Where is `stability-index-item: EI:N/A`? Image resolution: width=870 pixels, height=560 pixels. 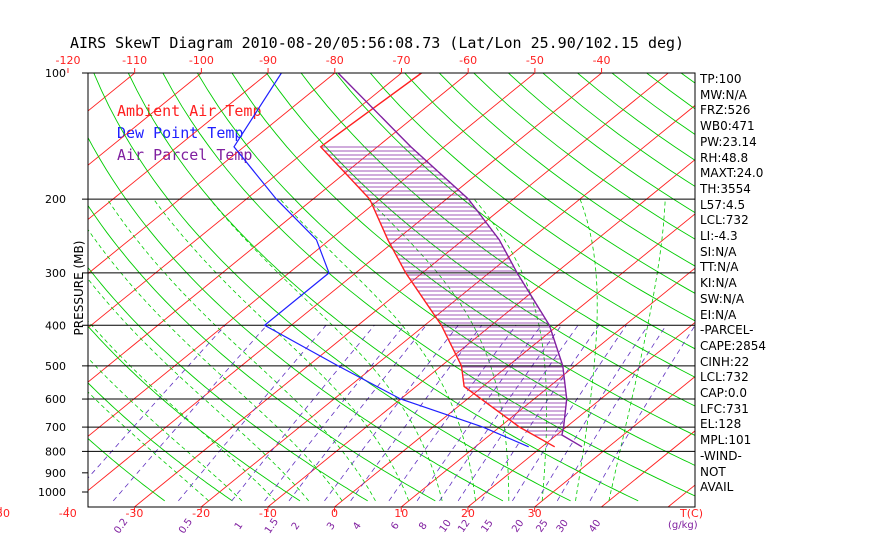 stability-index-item: EI:N/A is located at coordinates (718, 314).